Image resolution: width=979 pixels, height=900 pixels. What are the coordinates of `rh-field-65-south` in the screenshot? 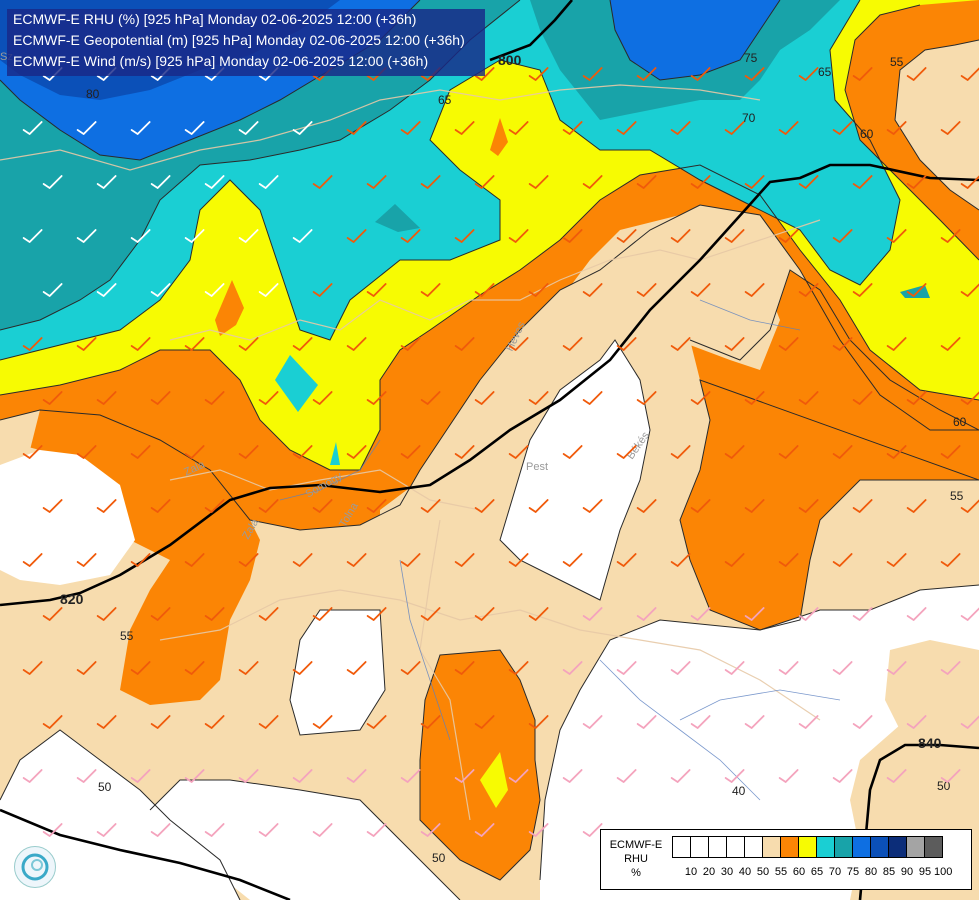 It's located at (494, 780).